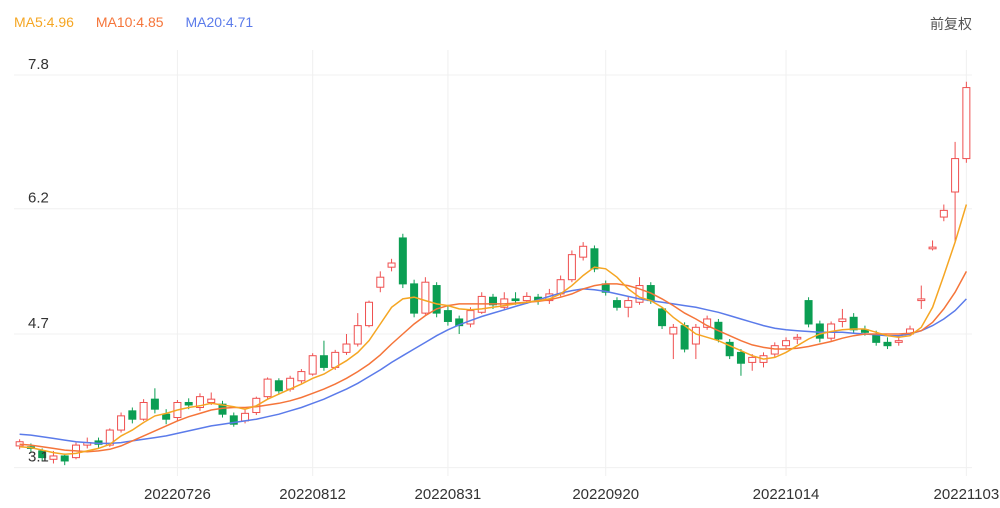 The width and height of the screenshot is (1000, 508). I want to click on x-tick-label: 20221103, so click(967, 494).